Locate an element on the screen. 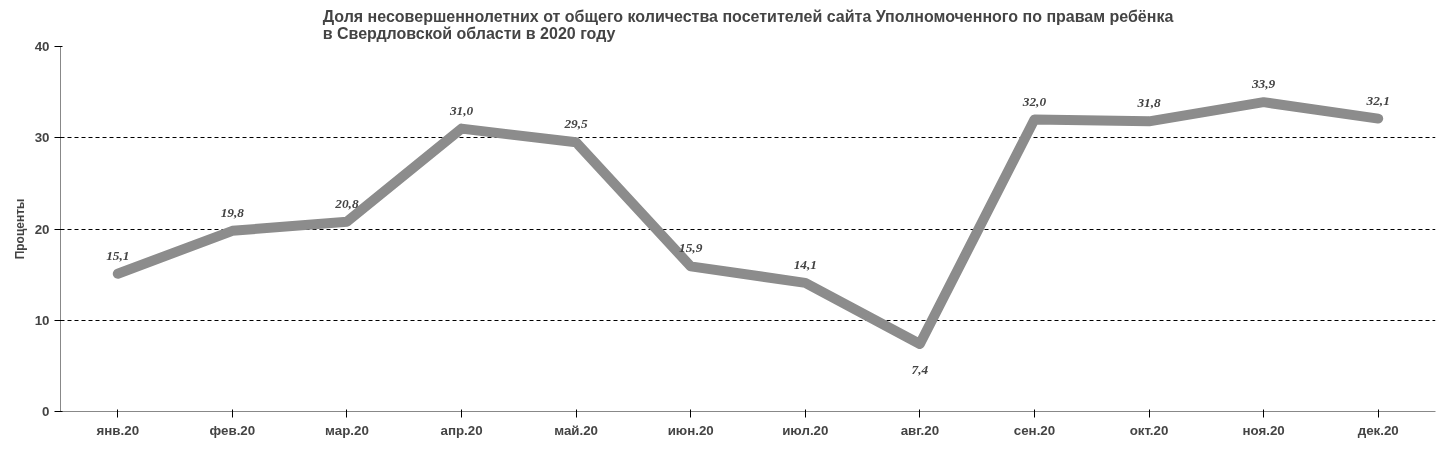 This screenshot has height=450, width=1449. data-label: 32,0 is located at coordinates (1034, 101).